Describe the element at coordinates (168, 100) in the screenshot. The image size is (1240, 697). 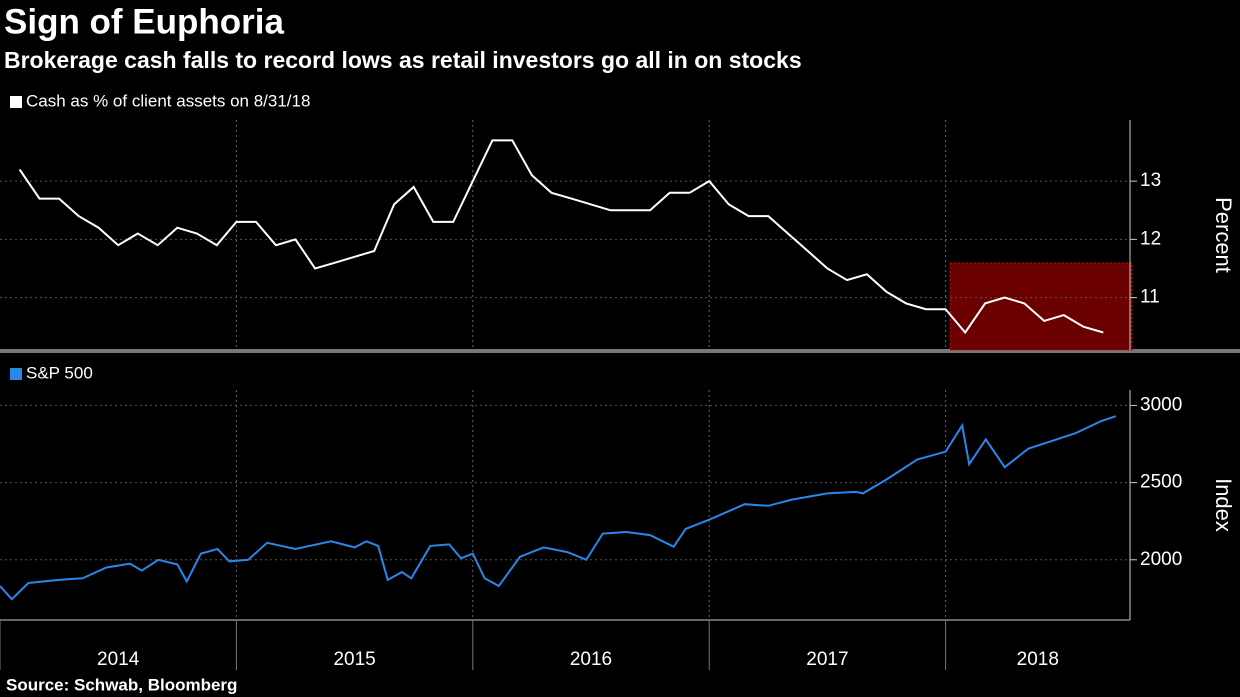
I see `legend-label: Cash as % of client assets on 8/31/18` at that location.